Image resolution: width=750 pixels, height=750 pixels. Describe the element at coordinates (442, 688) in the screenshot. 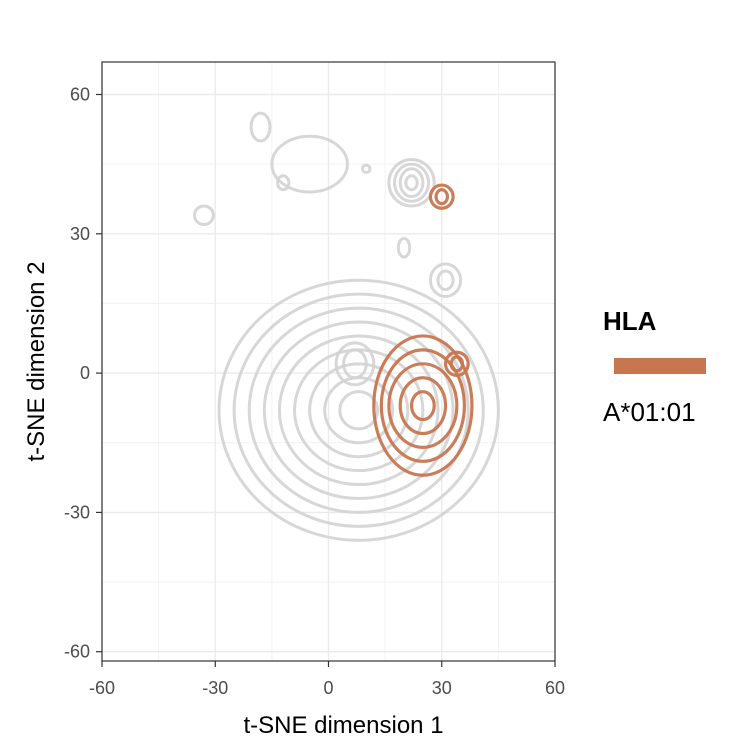

I see `x-tick-label: 30` at that location.